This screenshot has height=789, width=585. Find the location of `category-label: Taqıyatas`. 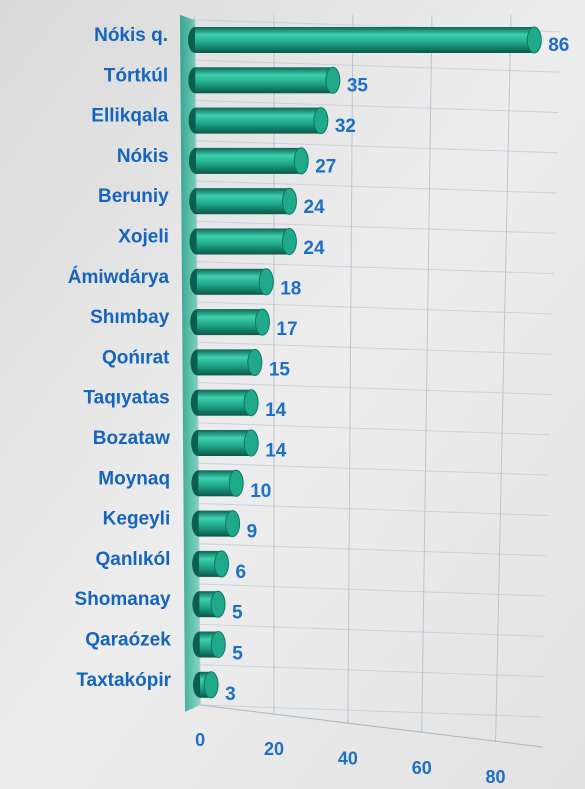

category-label: Taqıyatas is located at coordinates (126, 398).